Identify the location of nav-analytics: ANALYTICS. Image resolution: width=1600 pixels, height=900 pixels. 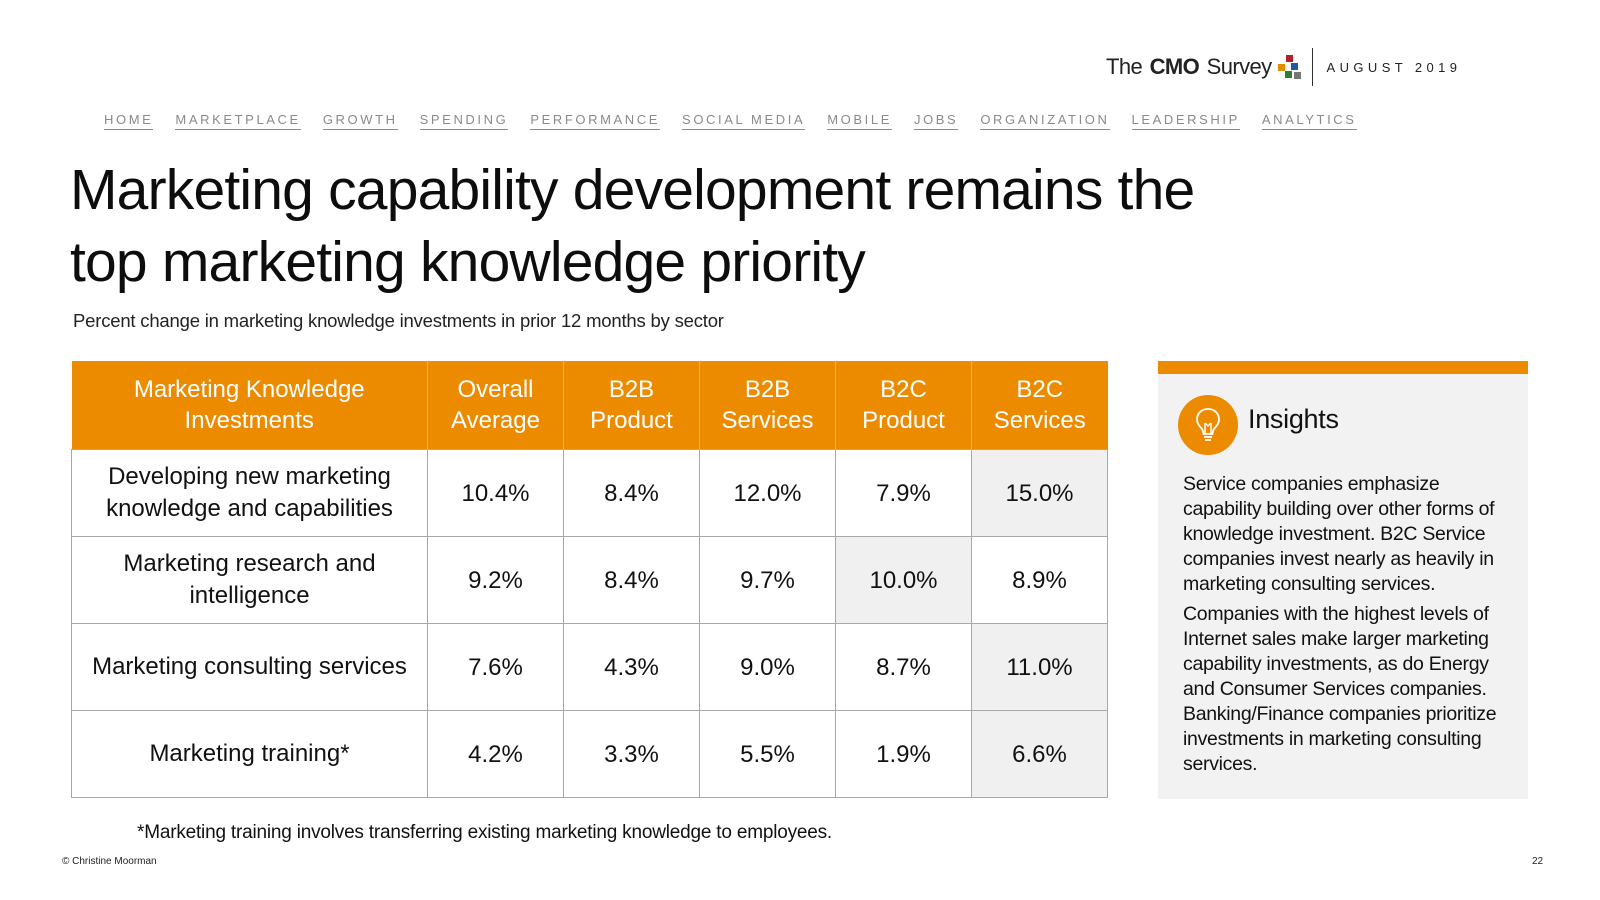
(1309, 121).